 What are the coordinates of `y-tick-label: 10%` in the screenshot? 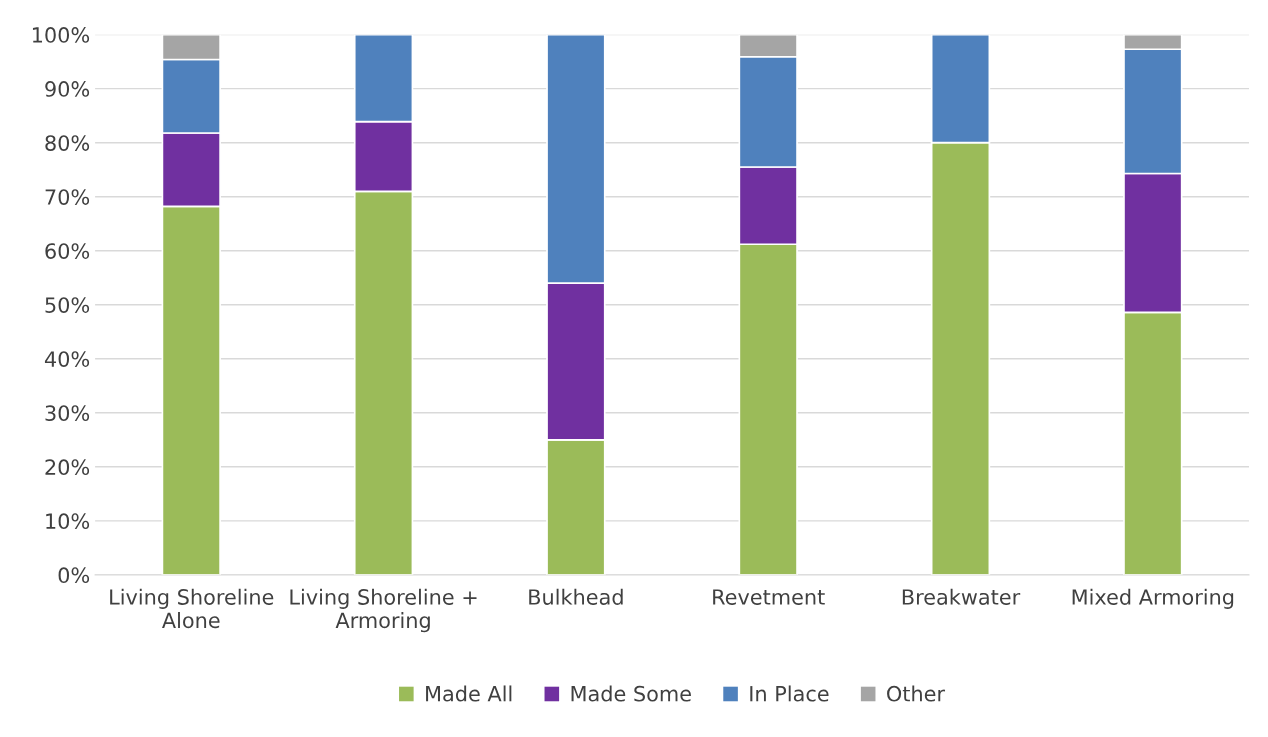 It's located at (68, 521).